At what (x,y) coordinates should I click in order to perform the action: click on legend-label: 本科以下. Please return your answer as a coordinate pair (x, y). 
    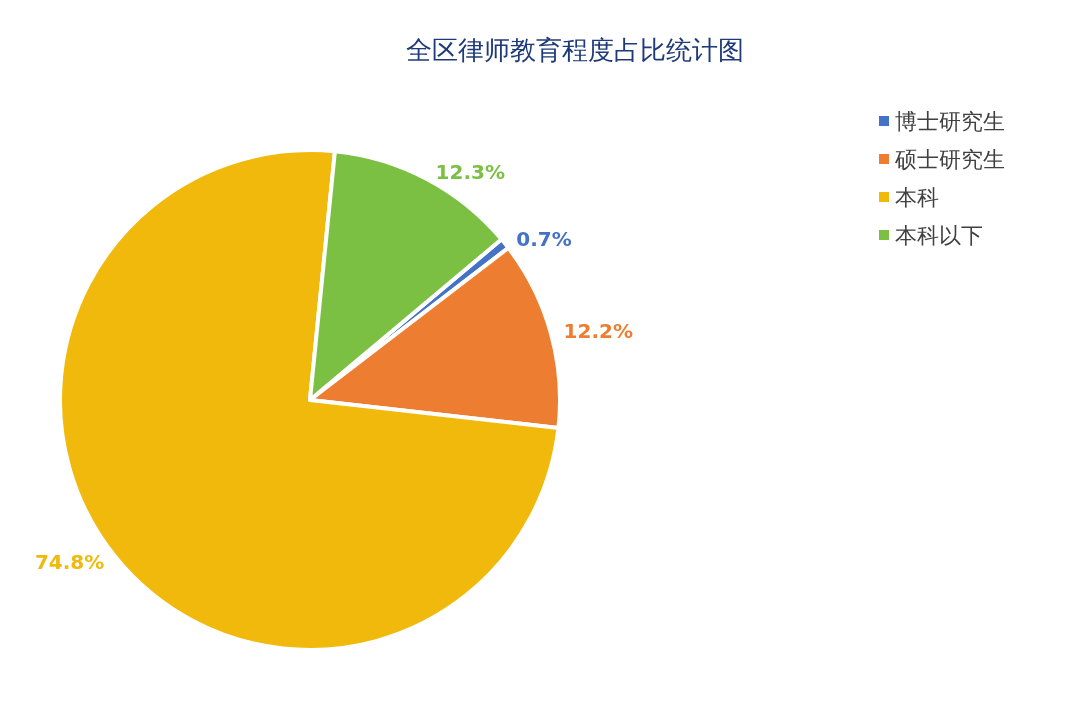
    Looking at the image, I should click on (939, 235).